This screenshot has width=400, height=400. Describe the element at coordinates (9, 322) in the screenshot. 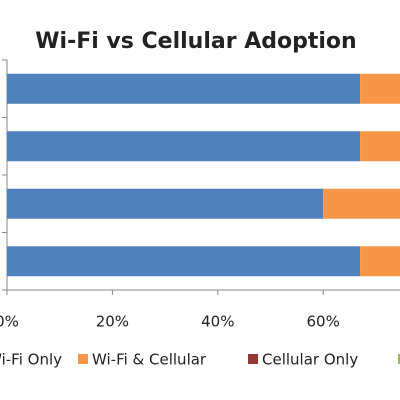

I see `x-tick-label: 0%` at that location.